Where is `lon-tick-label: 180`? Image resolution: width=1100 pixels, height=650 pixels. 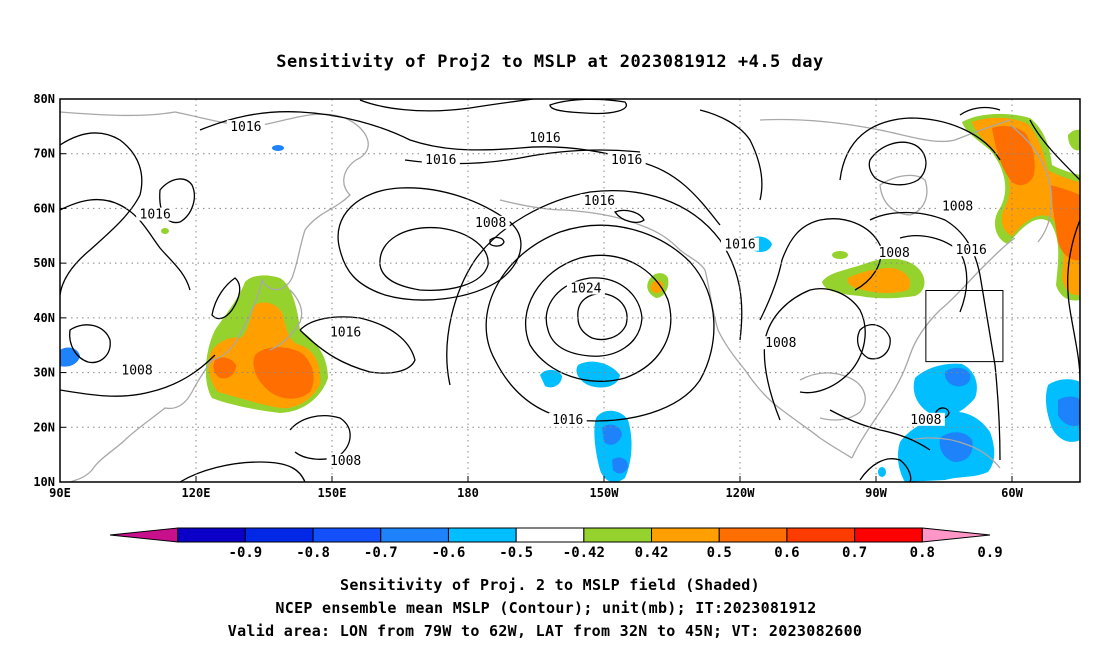
lon-tick-label: 180 is located at coordinates (468, 493).